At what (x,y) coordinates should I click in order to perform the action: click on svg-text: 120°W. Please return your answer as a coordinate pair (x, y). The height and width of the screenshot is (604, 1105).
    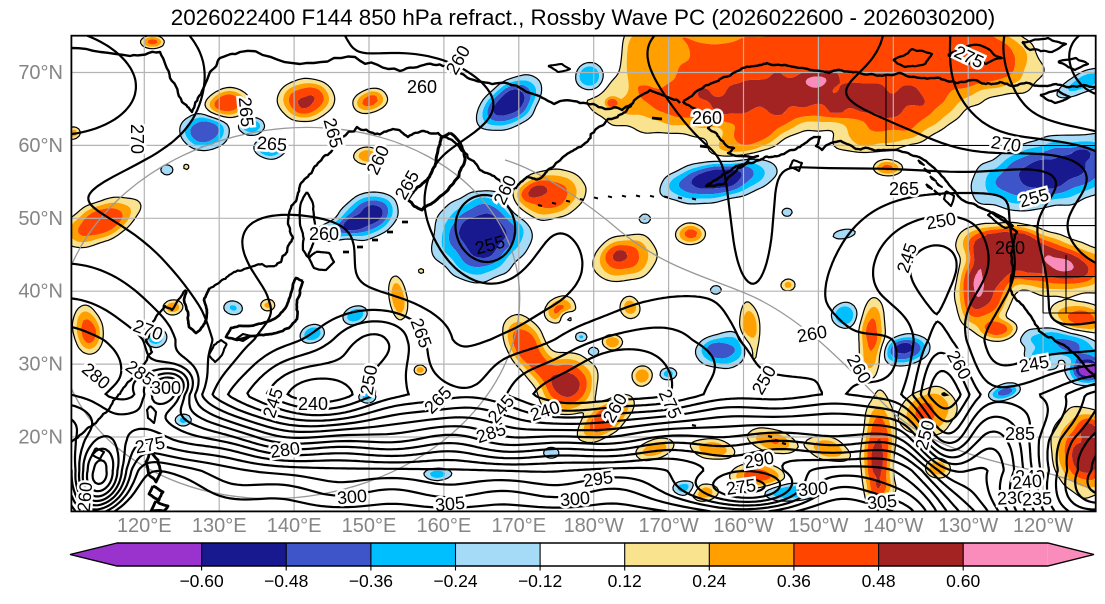
    Looking at the image, I should click on (1043, 526).